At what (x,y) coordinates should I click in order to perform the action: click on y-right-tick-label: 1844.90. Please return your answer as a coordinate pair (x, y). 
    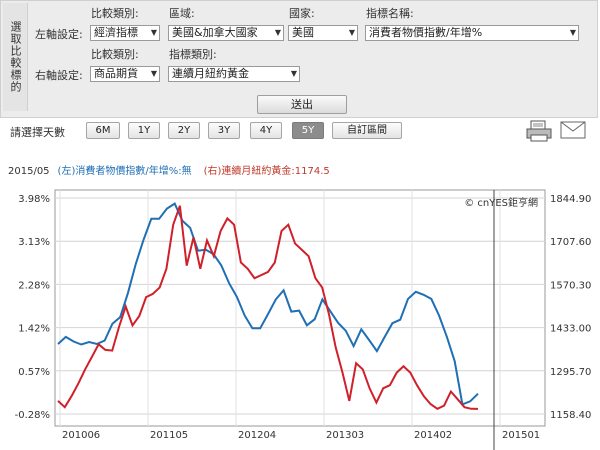
    Looking at the image, I should click on (570, 199).